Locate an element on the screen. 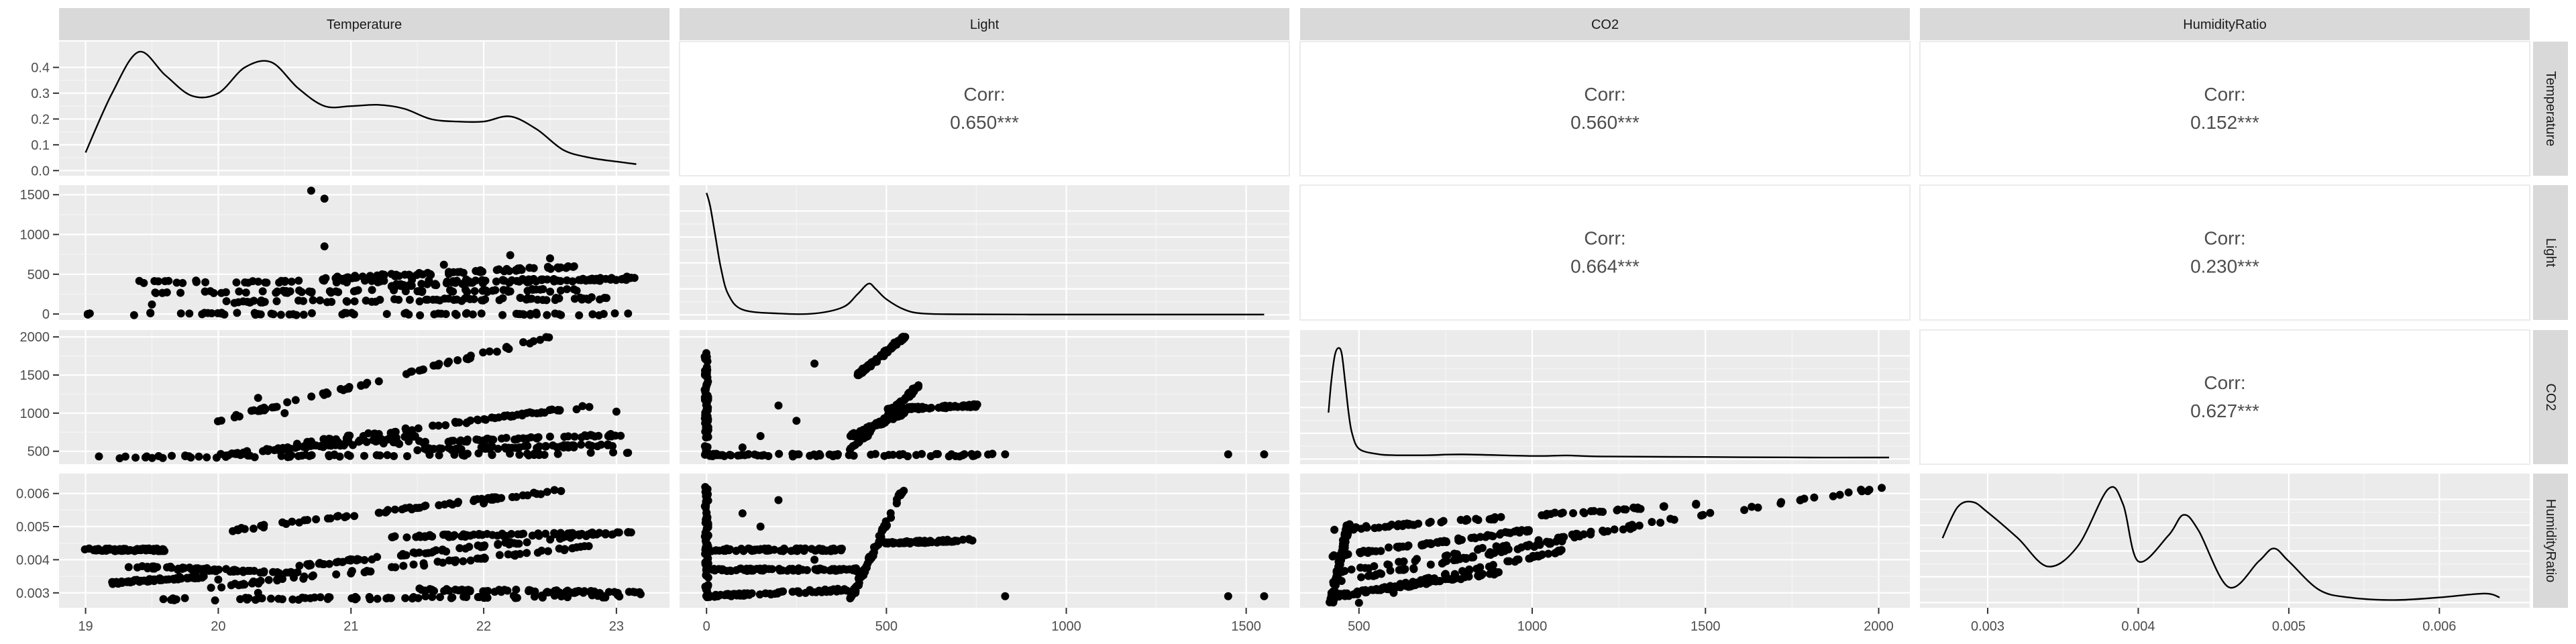  density-line-light is located at coordinates (985, 254).